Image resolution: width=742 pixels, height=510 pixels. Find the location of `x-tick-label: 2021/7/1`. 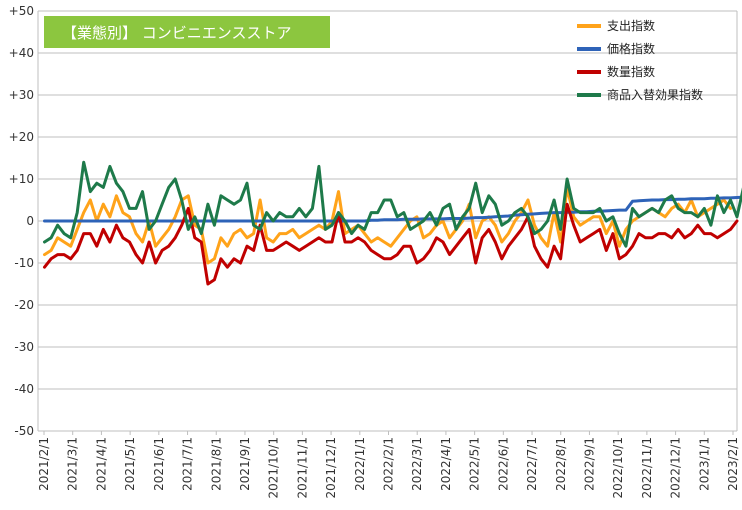

x-tick-label: 2021/7/1 is located at coordinates (188, 464).